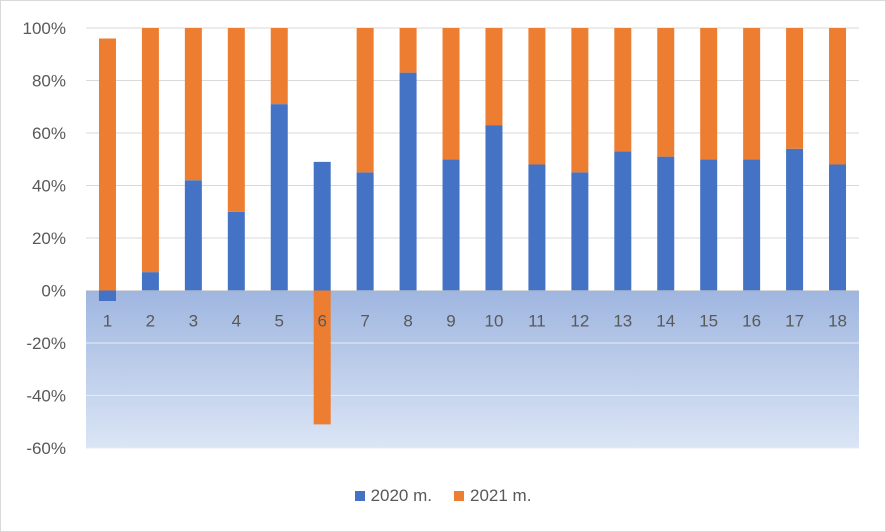 This screenshot has height=532, width=886. I want to click on legend-label-2020: 2020 m., so click(401, 495).